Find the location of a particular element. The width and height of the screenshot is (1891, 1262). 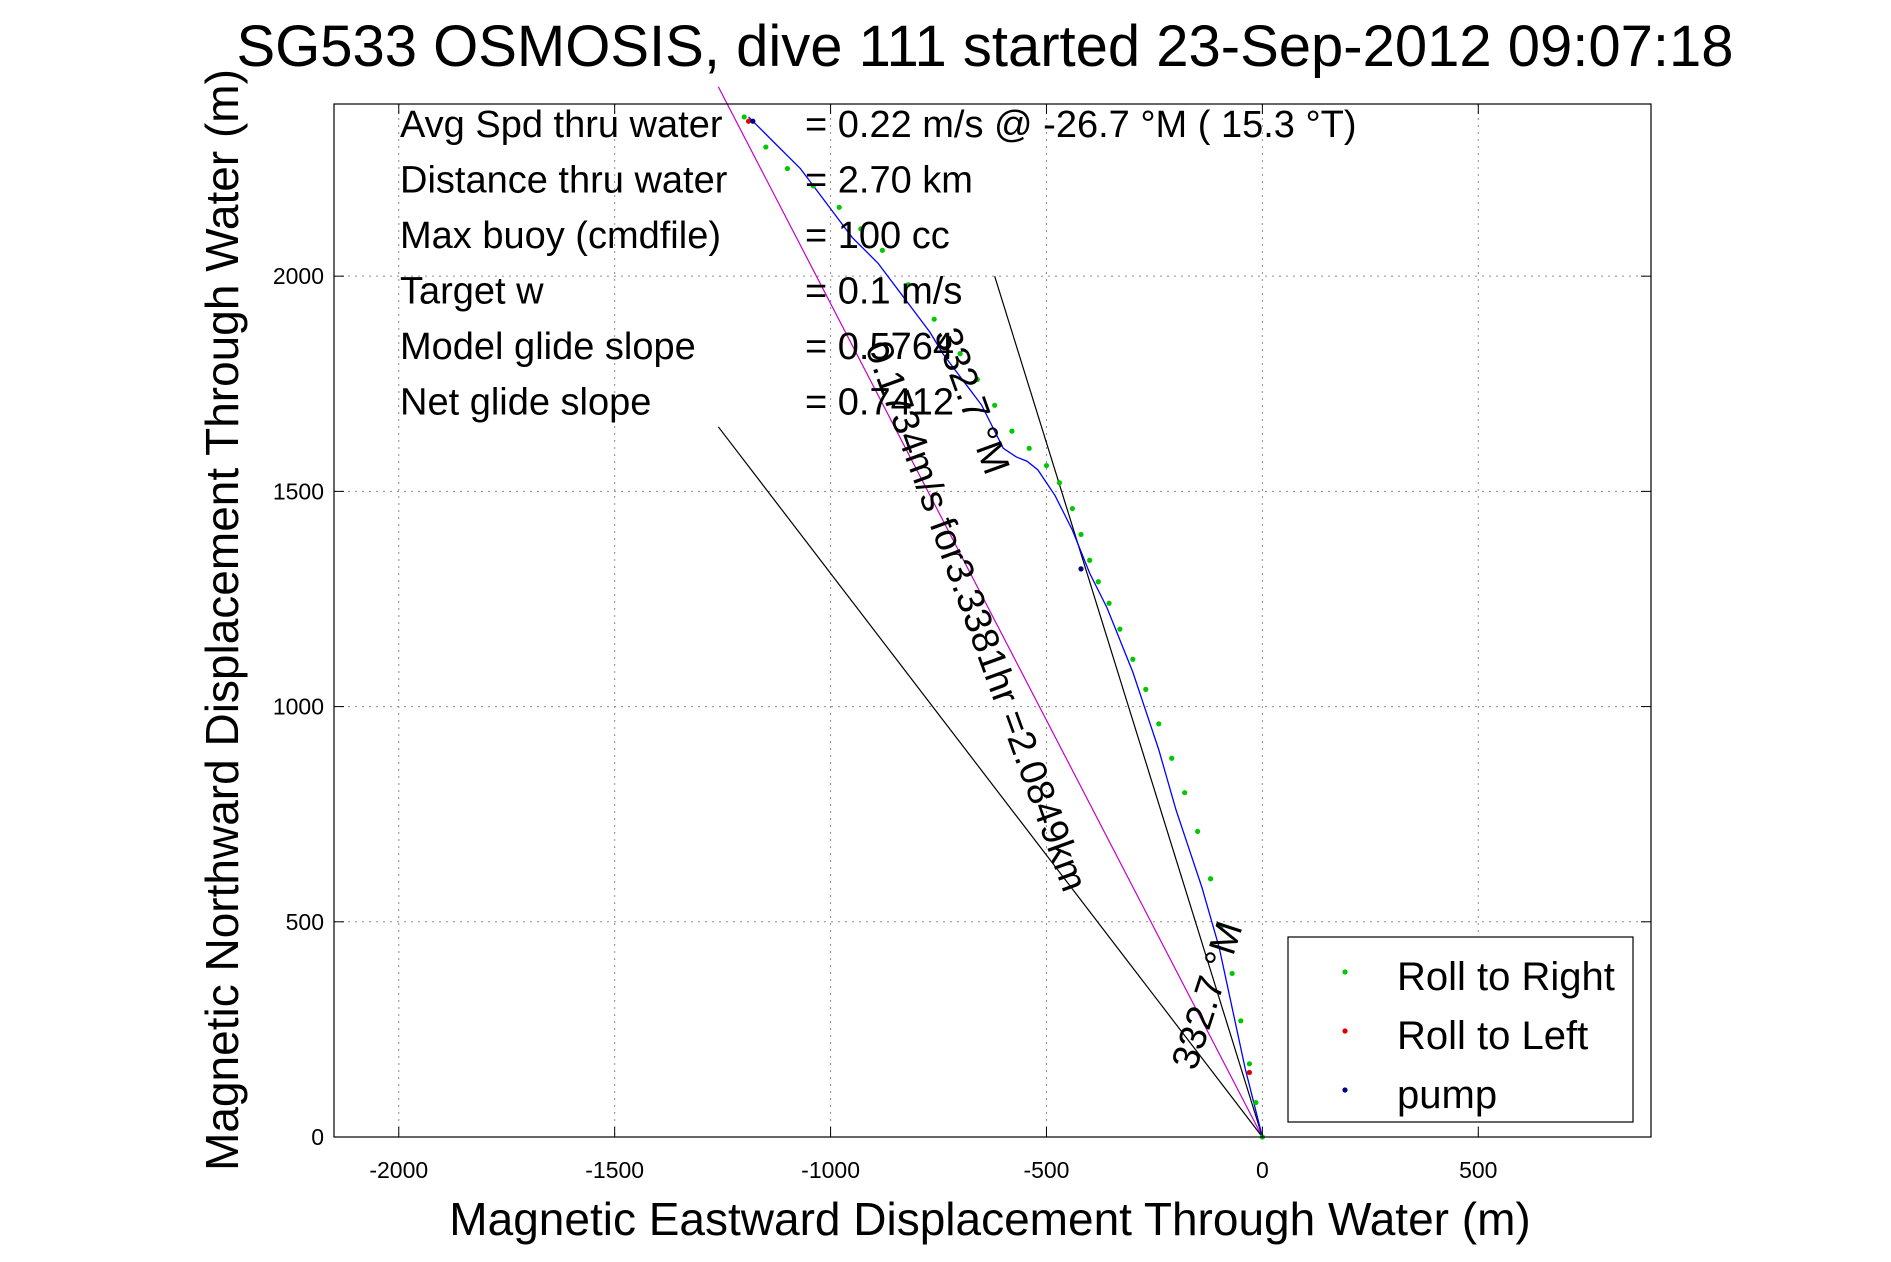

y-tick-label: 0 is located at coordinates (317, 1137).